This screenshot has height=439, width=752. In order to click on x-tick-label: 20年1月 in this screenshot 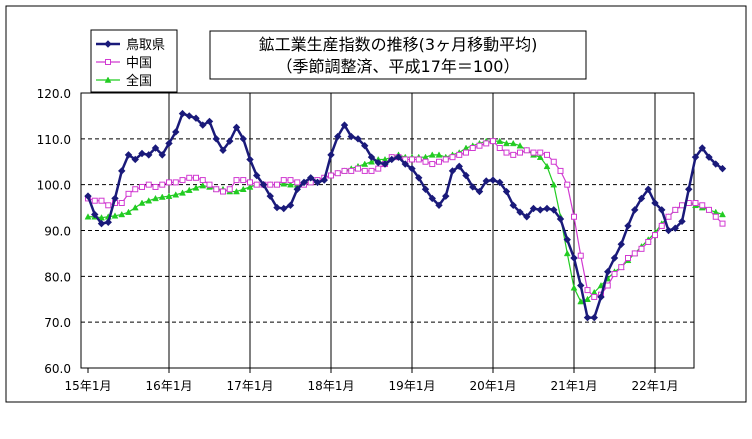, I will do `click(493, 386)`.